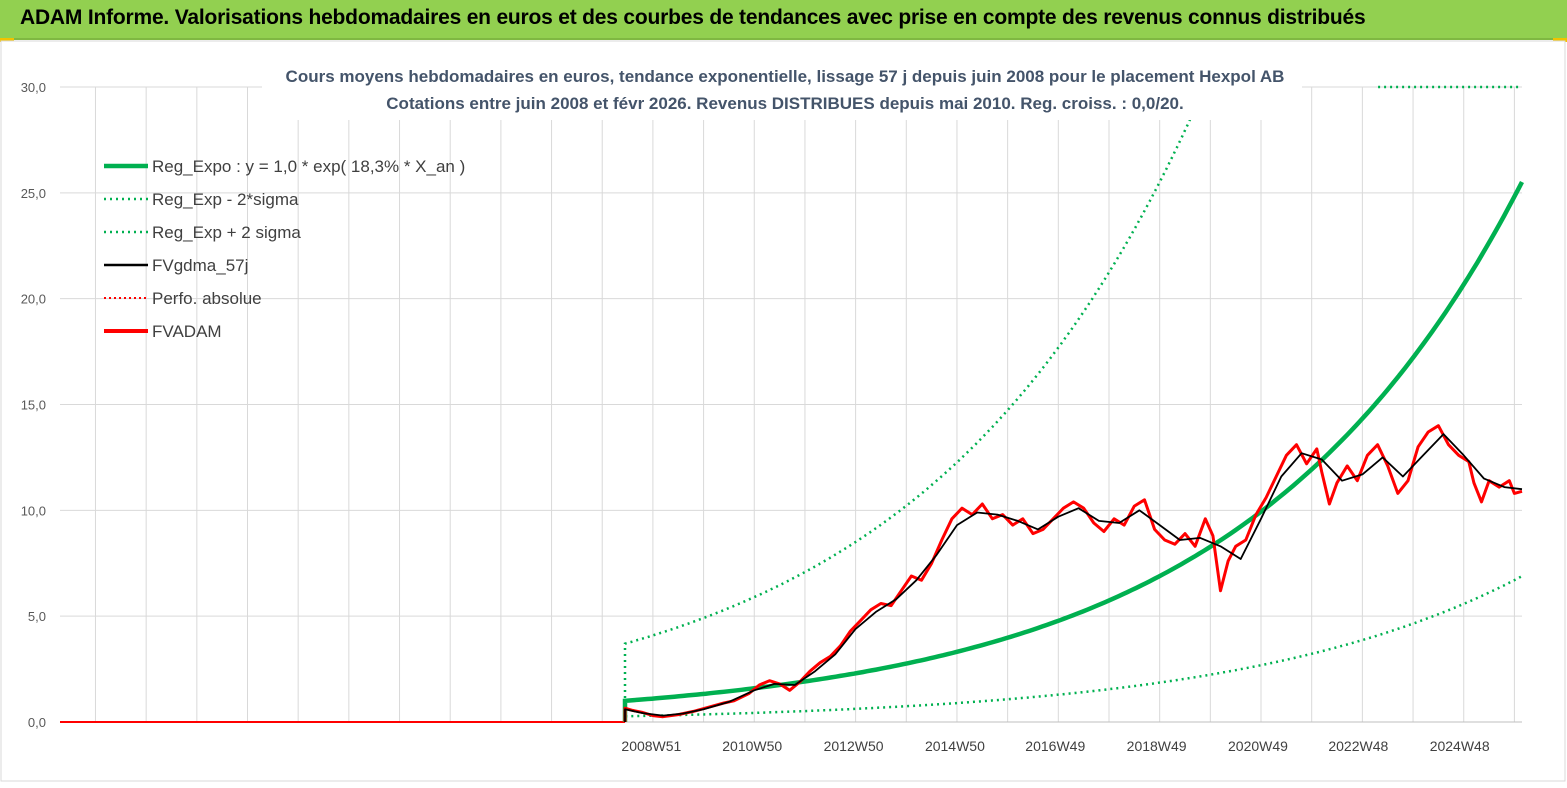  Describe the element at coordinates (1157, 746) in the screenshot. I see `x-tick-label: 2018W49` at that location.